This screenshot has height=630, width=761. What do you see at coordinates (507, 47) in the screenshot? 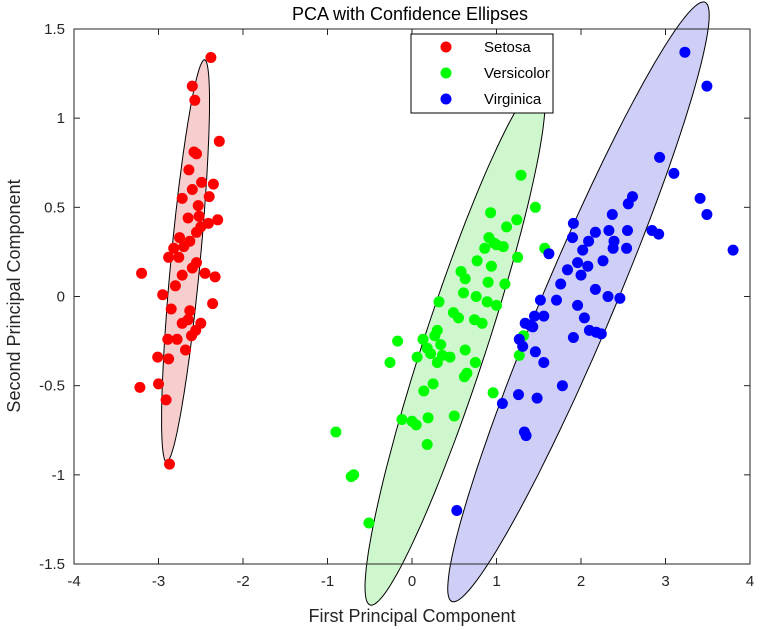
I see `legend-label-setosa: Setosa` at bounding box center [507, 47].